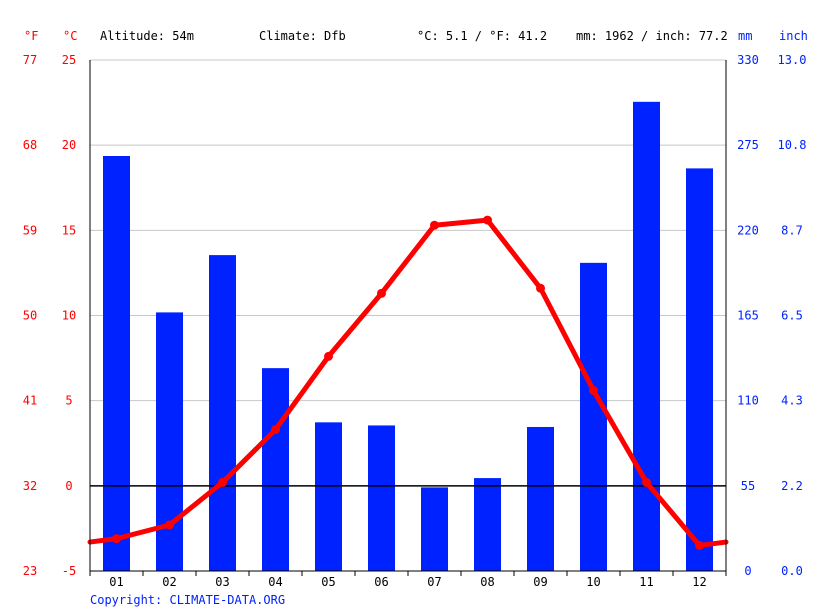 Image resolution: width=815 pixels, height=611 pixels. Describe the element at coordinates (30, 145) in the screenshot. I see `left-axis-f-tick: 68` at that location.